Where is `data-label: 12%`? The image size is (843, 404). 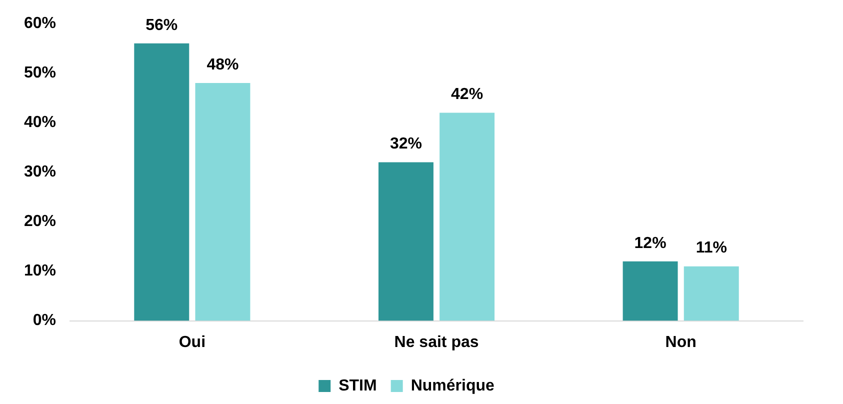
data-label: 12% is located at coordinates (650, 243).